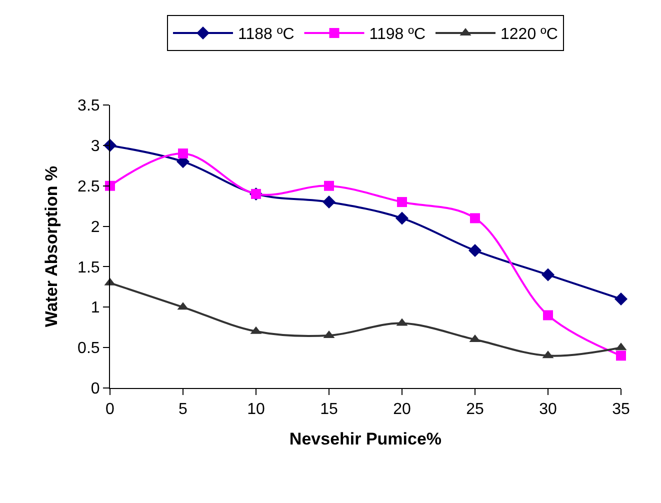 The image size is (661, 503). What do you see at coordinates (266, 35) in the screenshot?
I see `legend-label: 1188 ºC` at bounding box center [266, 35].